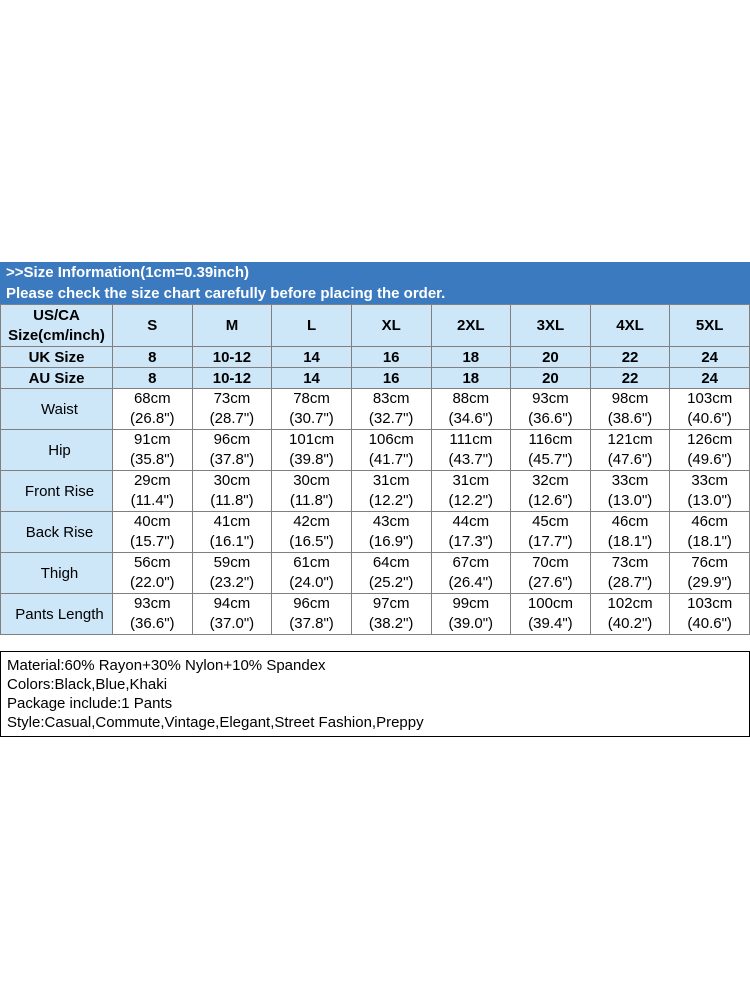  Describe the element at coordinates (391, 562) in the screenshot. I see `cm-value: 64cm` at that location.